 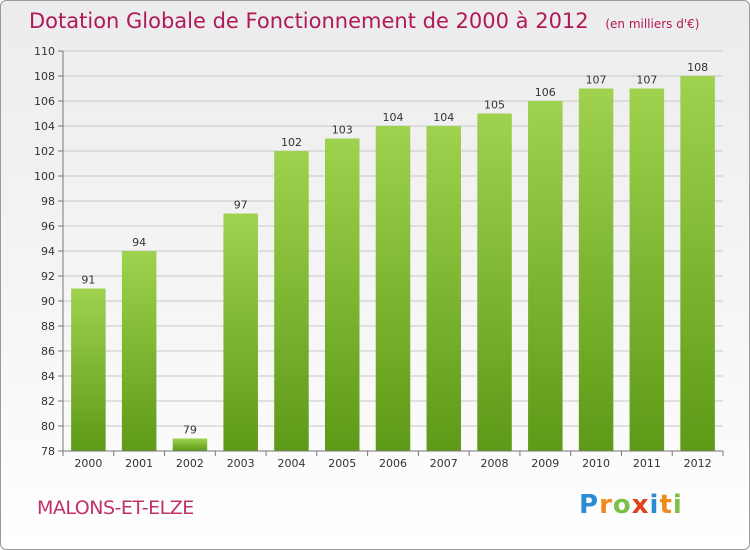 I want to click on logo-letter: r, so click(x=606, y=505).